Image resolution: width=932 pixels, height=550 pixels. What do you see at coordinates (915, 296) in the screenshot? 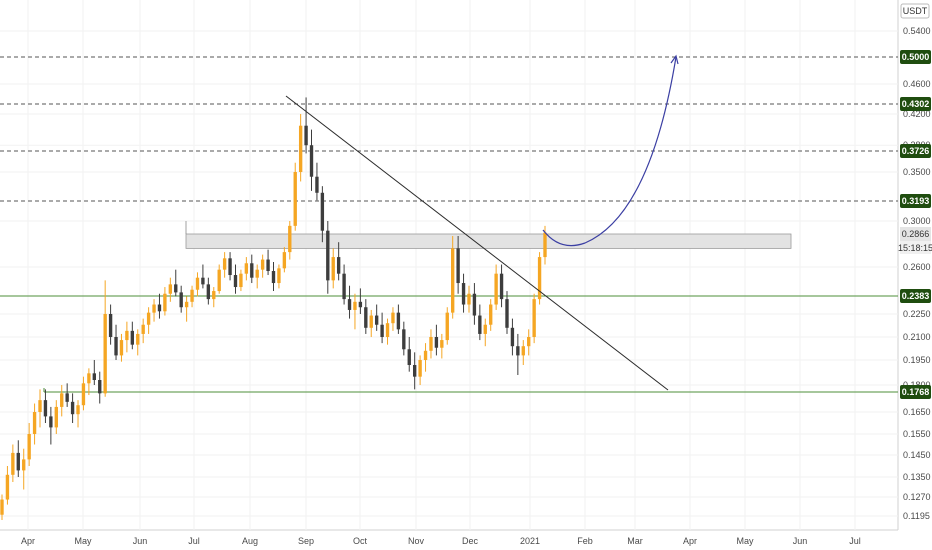
I see `level-badge-0.2383: 0.2383` at bounding box center [915, 296].